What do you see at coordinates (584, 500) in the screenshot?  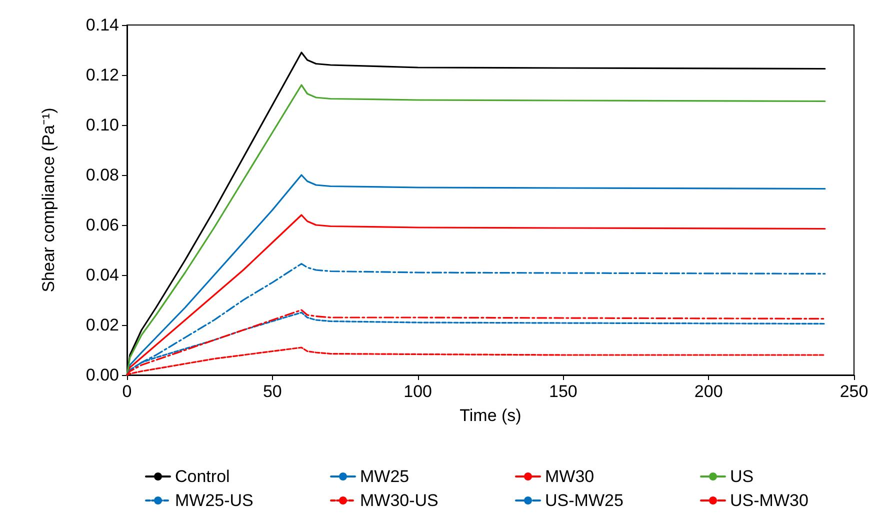 I see `legend-label: US-MW25` at bounding box center [584, 500].